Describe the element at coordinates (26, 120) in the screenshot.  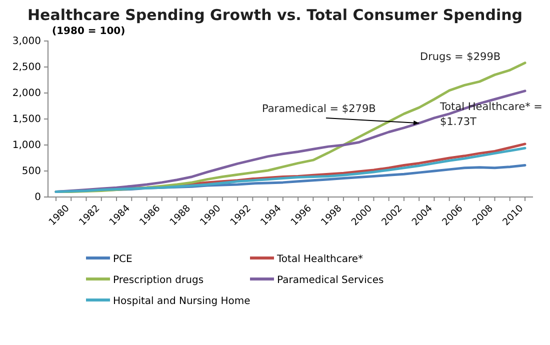
I see `y-tick-label: 1,500` at that location.